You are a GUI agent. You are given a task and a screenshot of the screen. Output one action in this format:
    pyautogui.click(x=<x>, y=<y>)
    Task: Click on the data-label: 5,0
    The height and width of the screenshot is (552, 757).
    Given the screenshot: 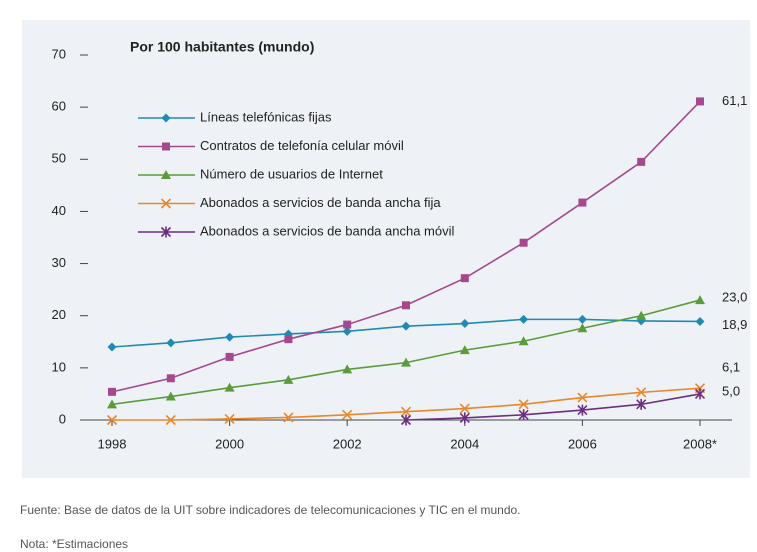 What is the action you would take?
    pyautogui.click(x=731, y=390)
    